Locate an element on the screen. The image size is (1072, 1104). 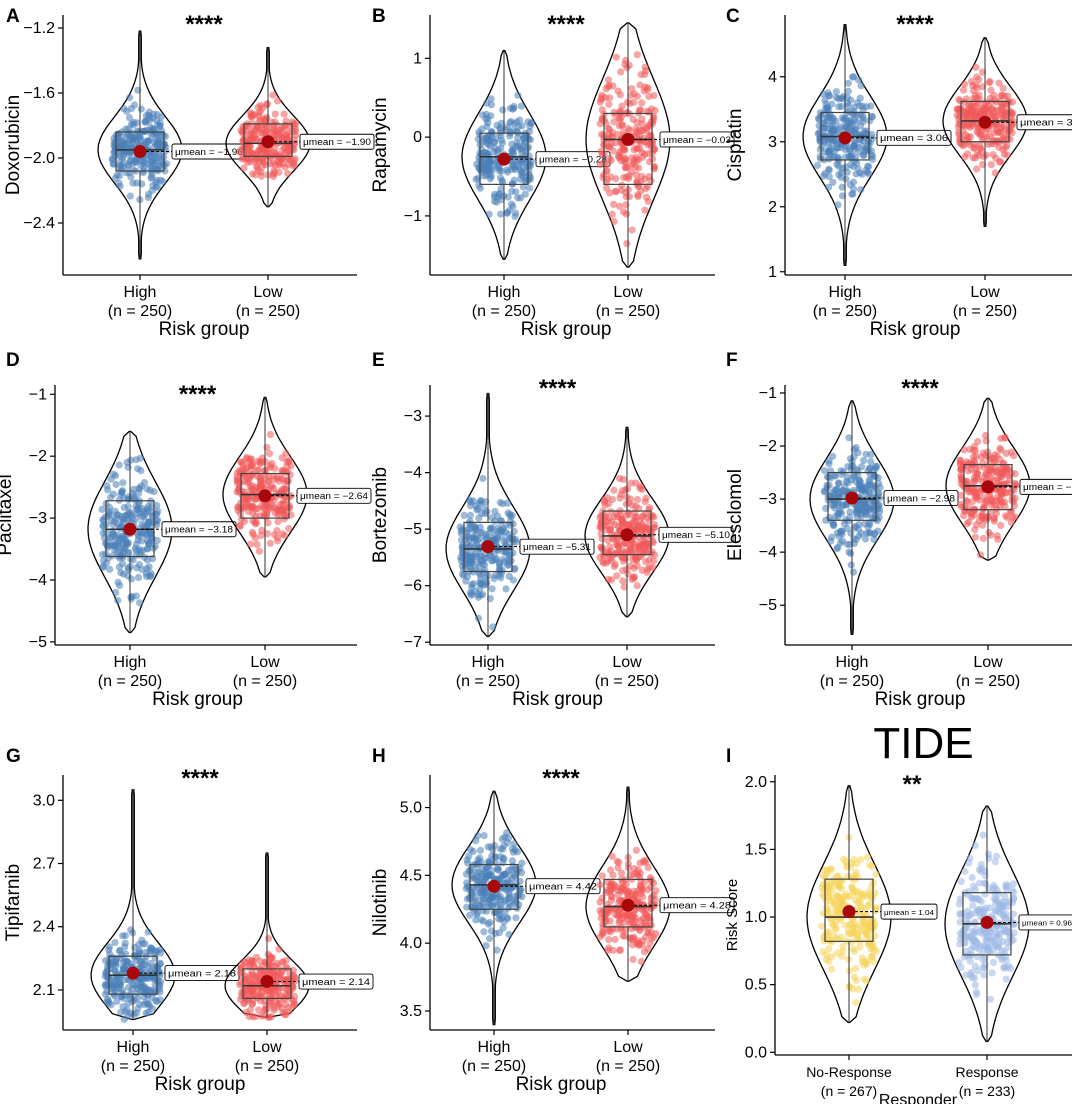
y-tick-label: −5 is located at coordinates (38, 642).